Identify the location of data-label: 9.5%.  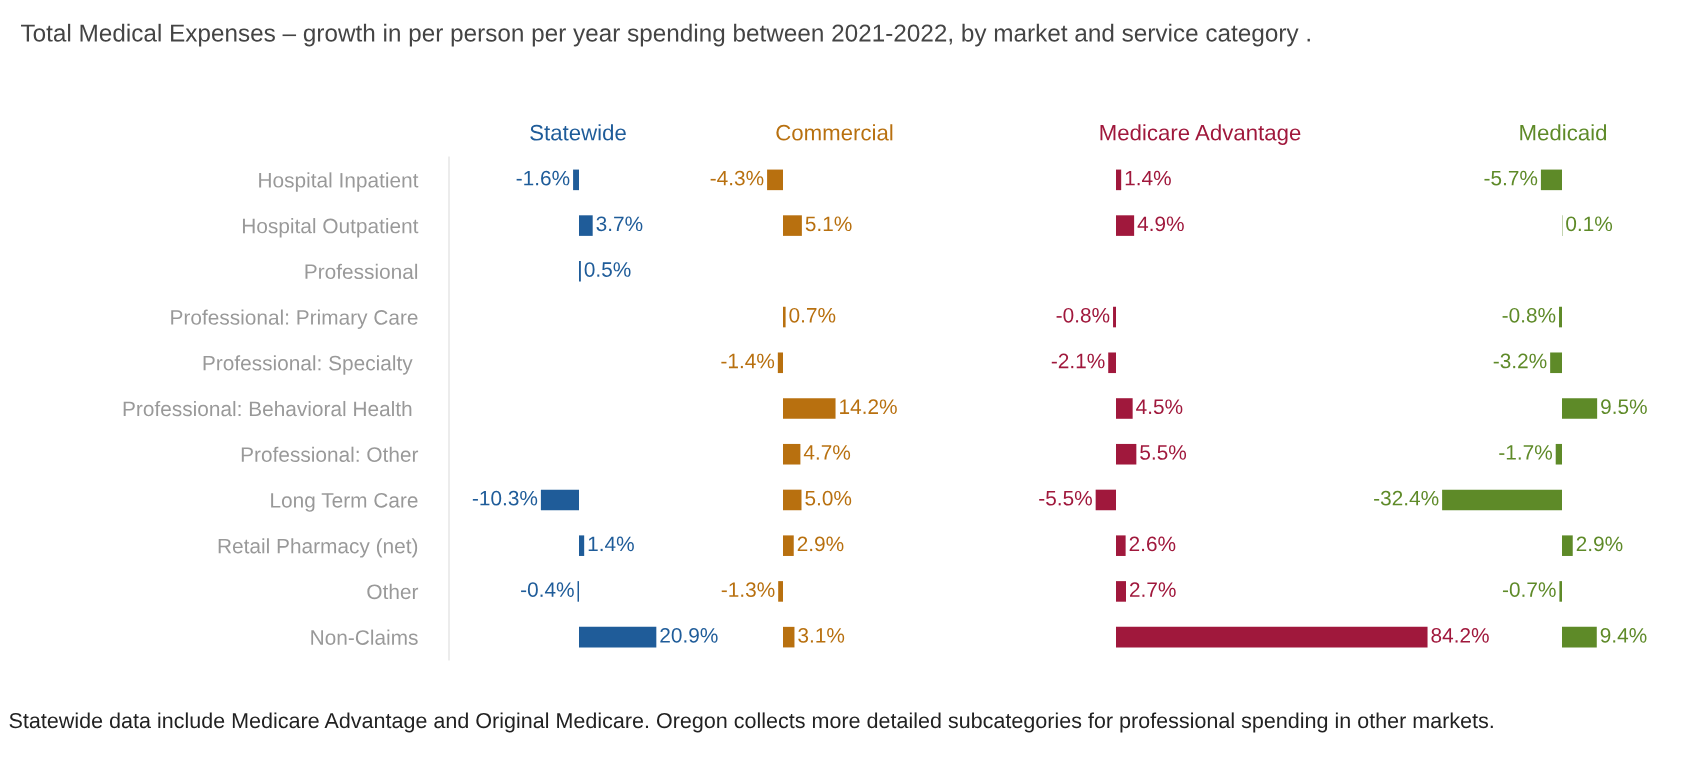
(1624, 407).